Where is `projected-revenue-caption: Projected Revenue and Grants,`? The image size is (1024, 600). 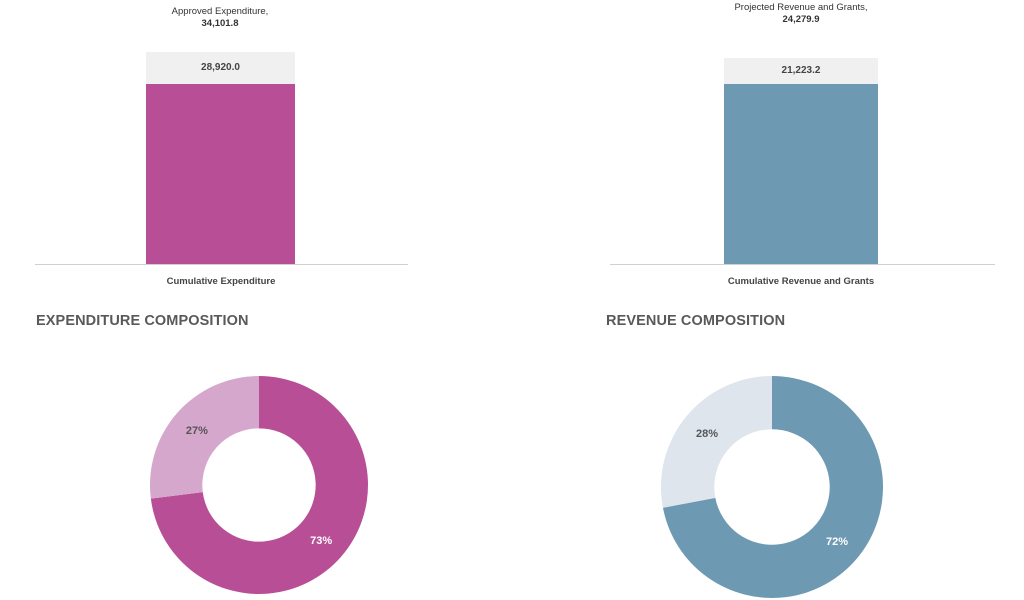 projected-revenue-caption: Projected Revenue and Grants, is located at coordinates (801, 7).